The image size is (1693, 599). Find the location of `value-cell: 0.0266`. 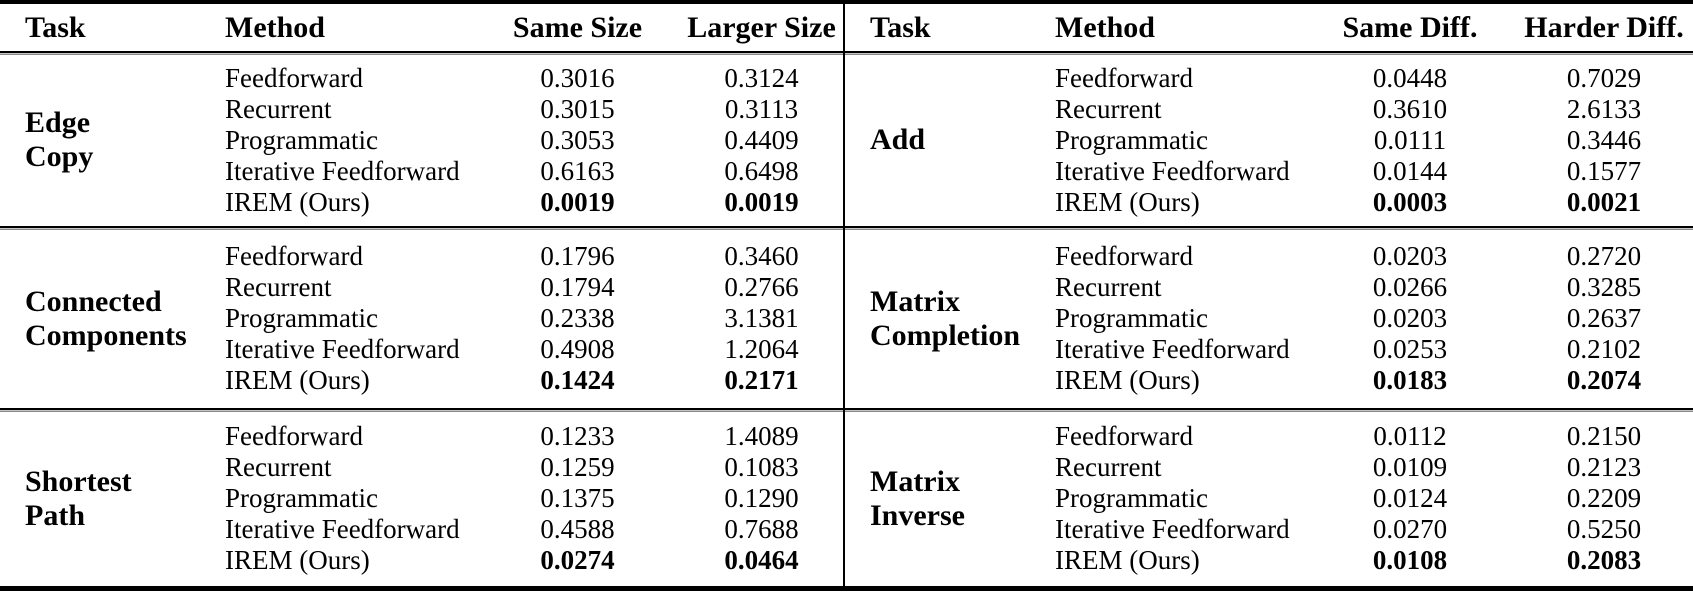

value-cell: 0.0266 is located at coordinates (1410, 287).